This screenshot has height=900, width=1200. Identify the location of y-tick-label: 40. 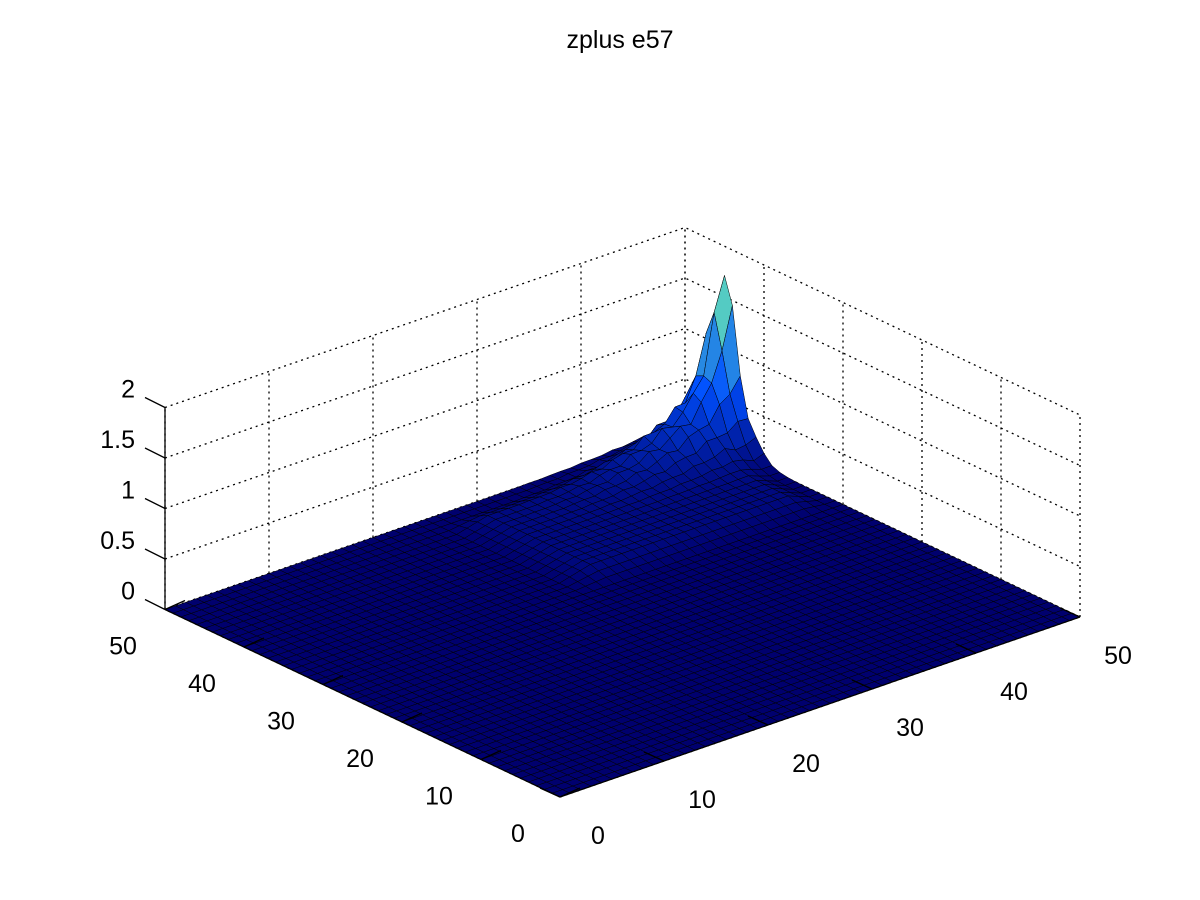
(202, 684).